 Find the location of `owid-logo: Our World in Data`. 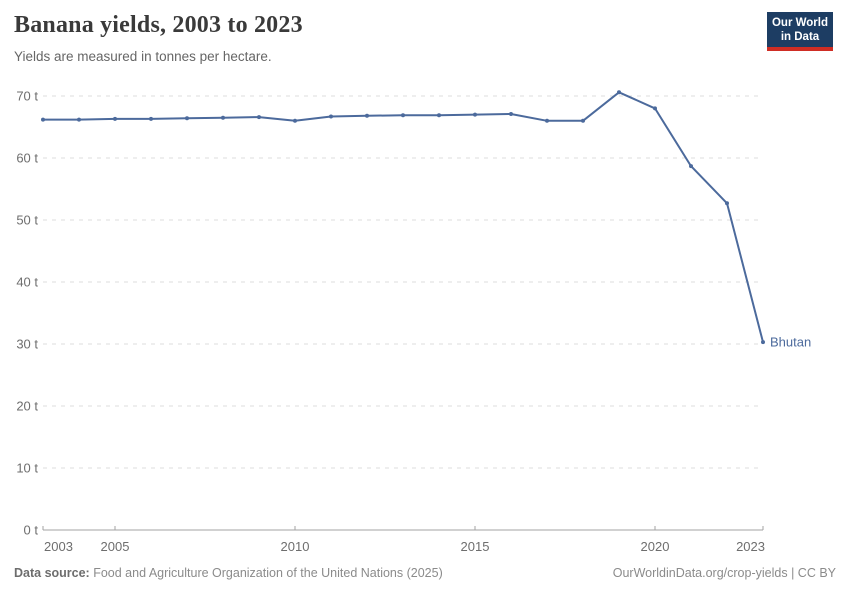

owid-logo: Our World in Data is located at coordinates (800, 31).